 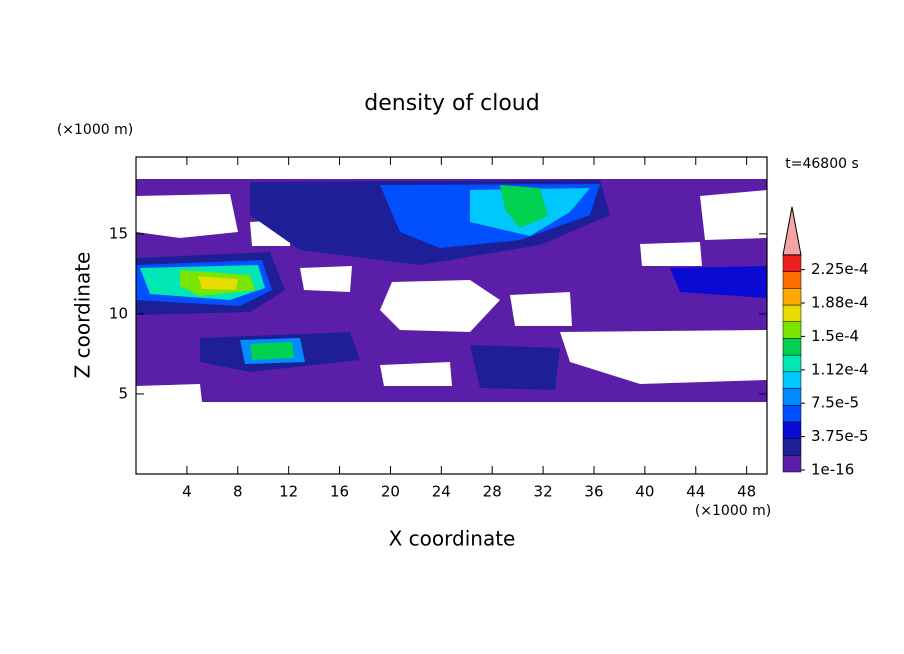 I want to click on y-unit: (×1000 m), so click(x=95, y=130).